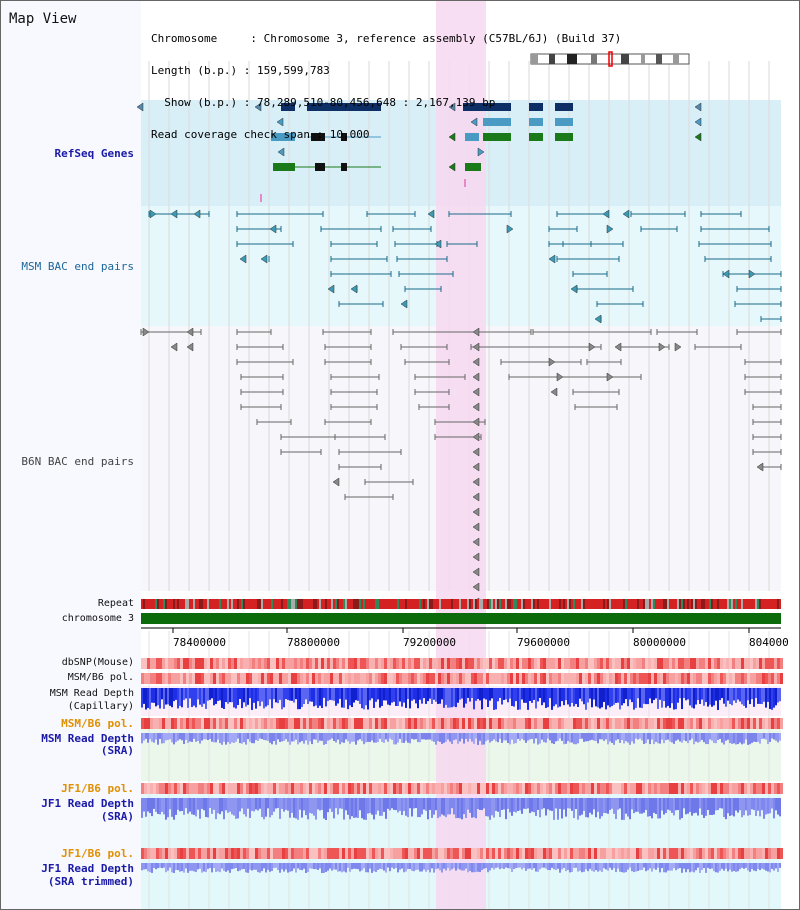  What do you see at coordinates (320, 167) in the screenshot?
I see `gene-exon` at bounding box center [320, 167].